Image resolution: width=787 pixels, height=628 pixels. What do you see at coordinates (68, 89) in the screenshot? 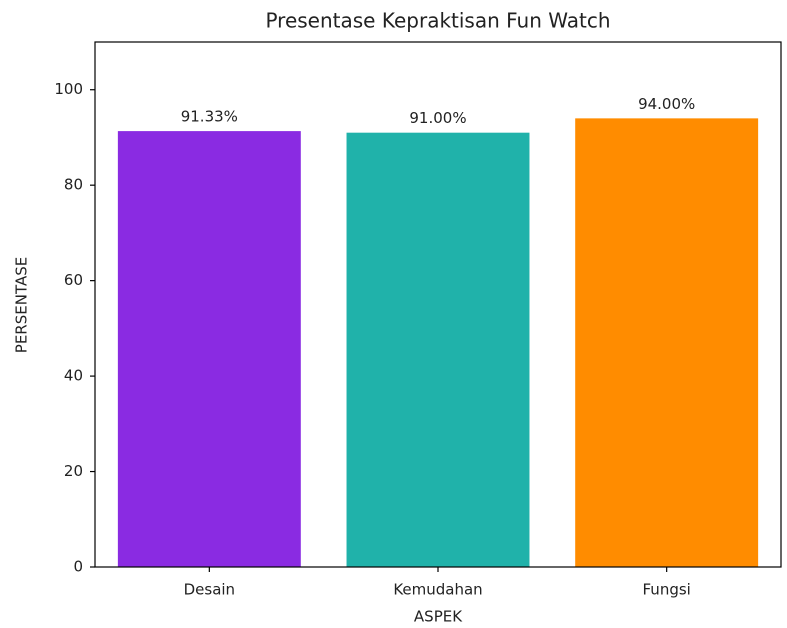
I see `y-tick-label: 100` at bounding box center [68, 89].